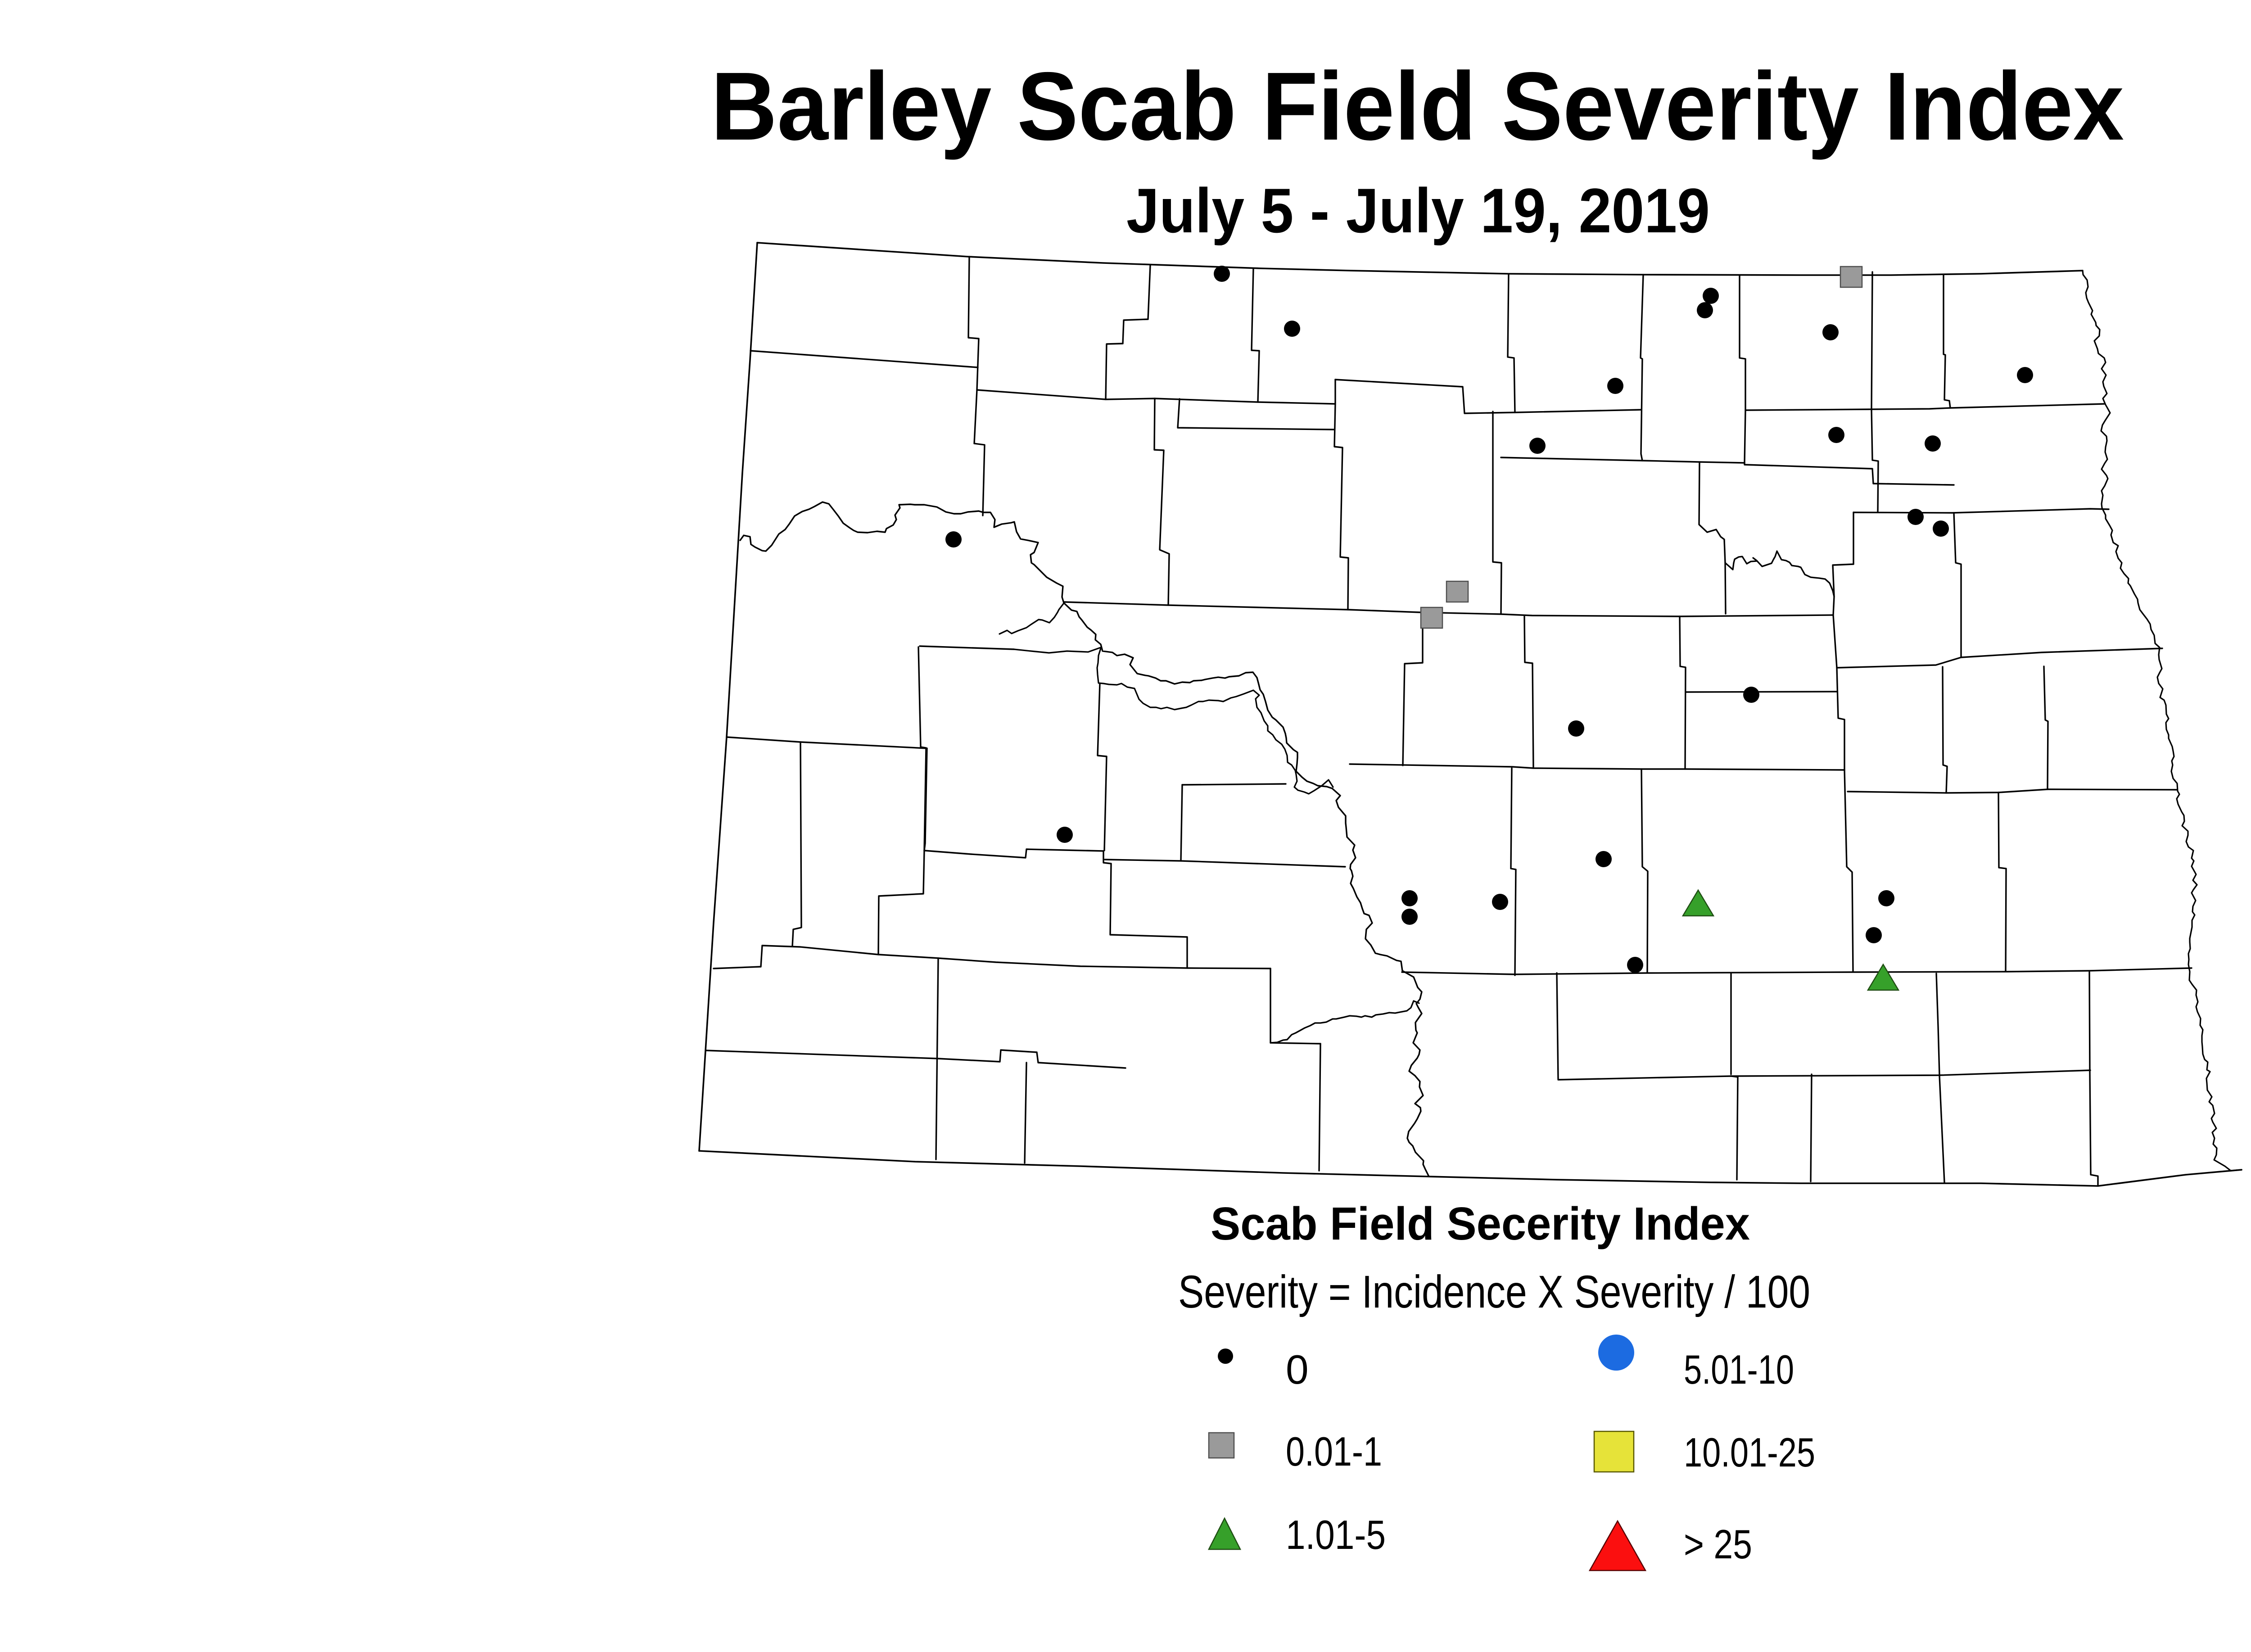  I want to click on svg-text:Severity = Incidence X Severit: Severity = Incidence X Severity / 100, so click(1494, 1292).